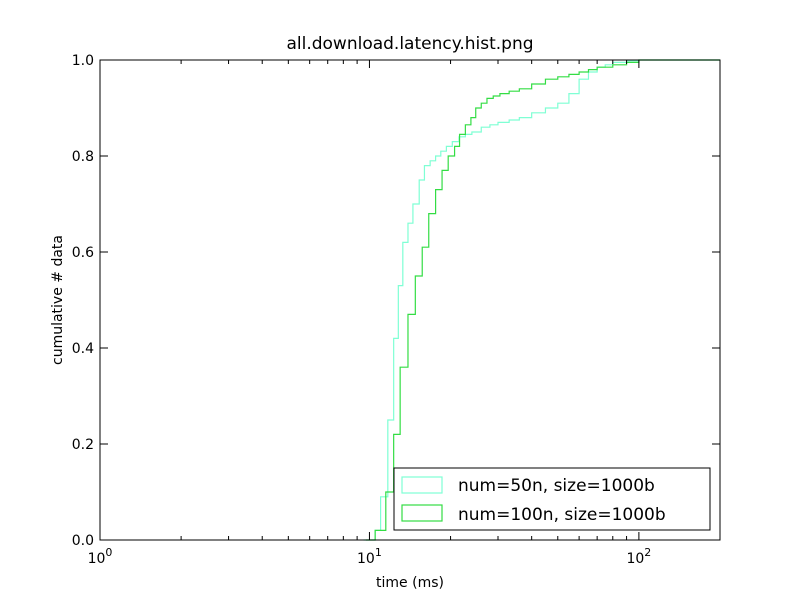  Describe the element at coordinates (369, 556) in the screenshot. I see `x-tick-label: 10¹` at that location.